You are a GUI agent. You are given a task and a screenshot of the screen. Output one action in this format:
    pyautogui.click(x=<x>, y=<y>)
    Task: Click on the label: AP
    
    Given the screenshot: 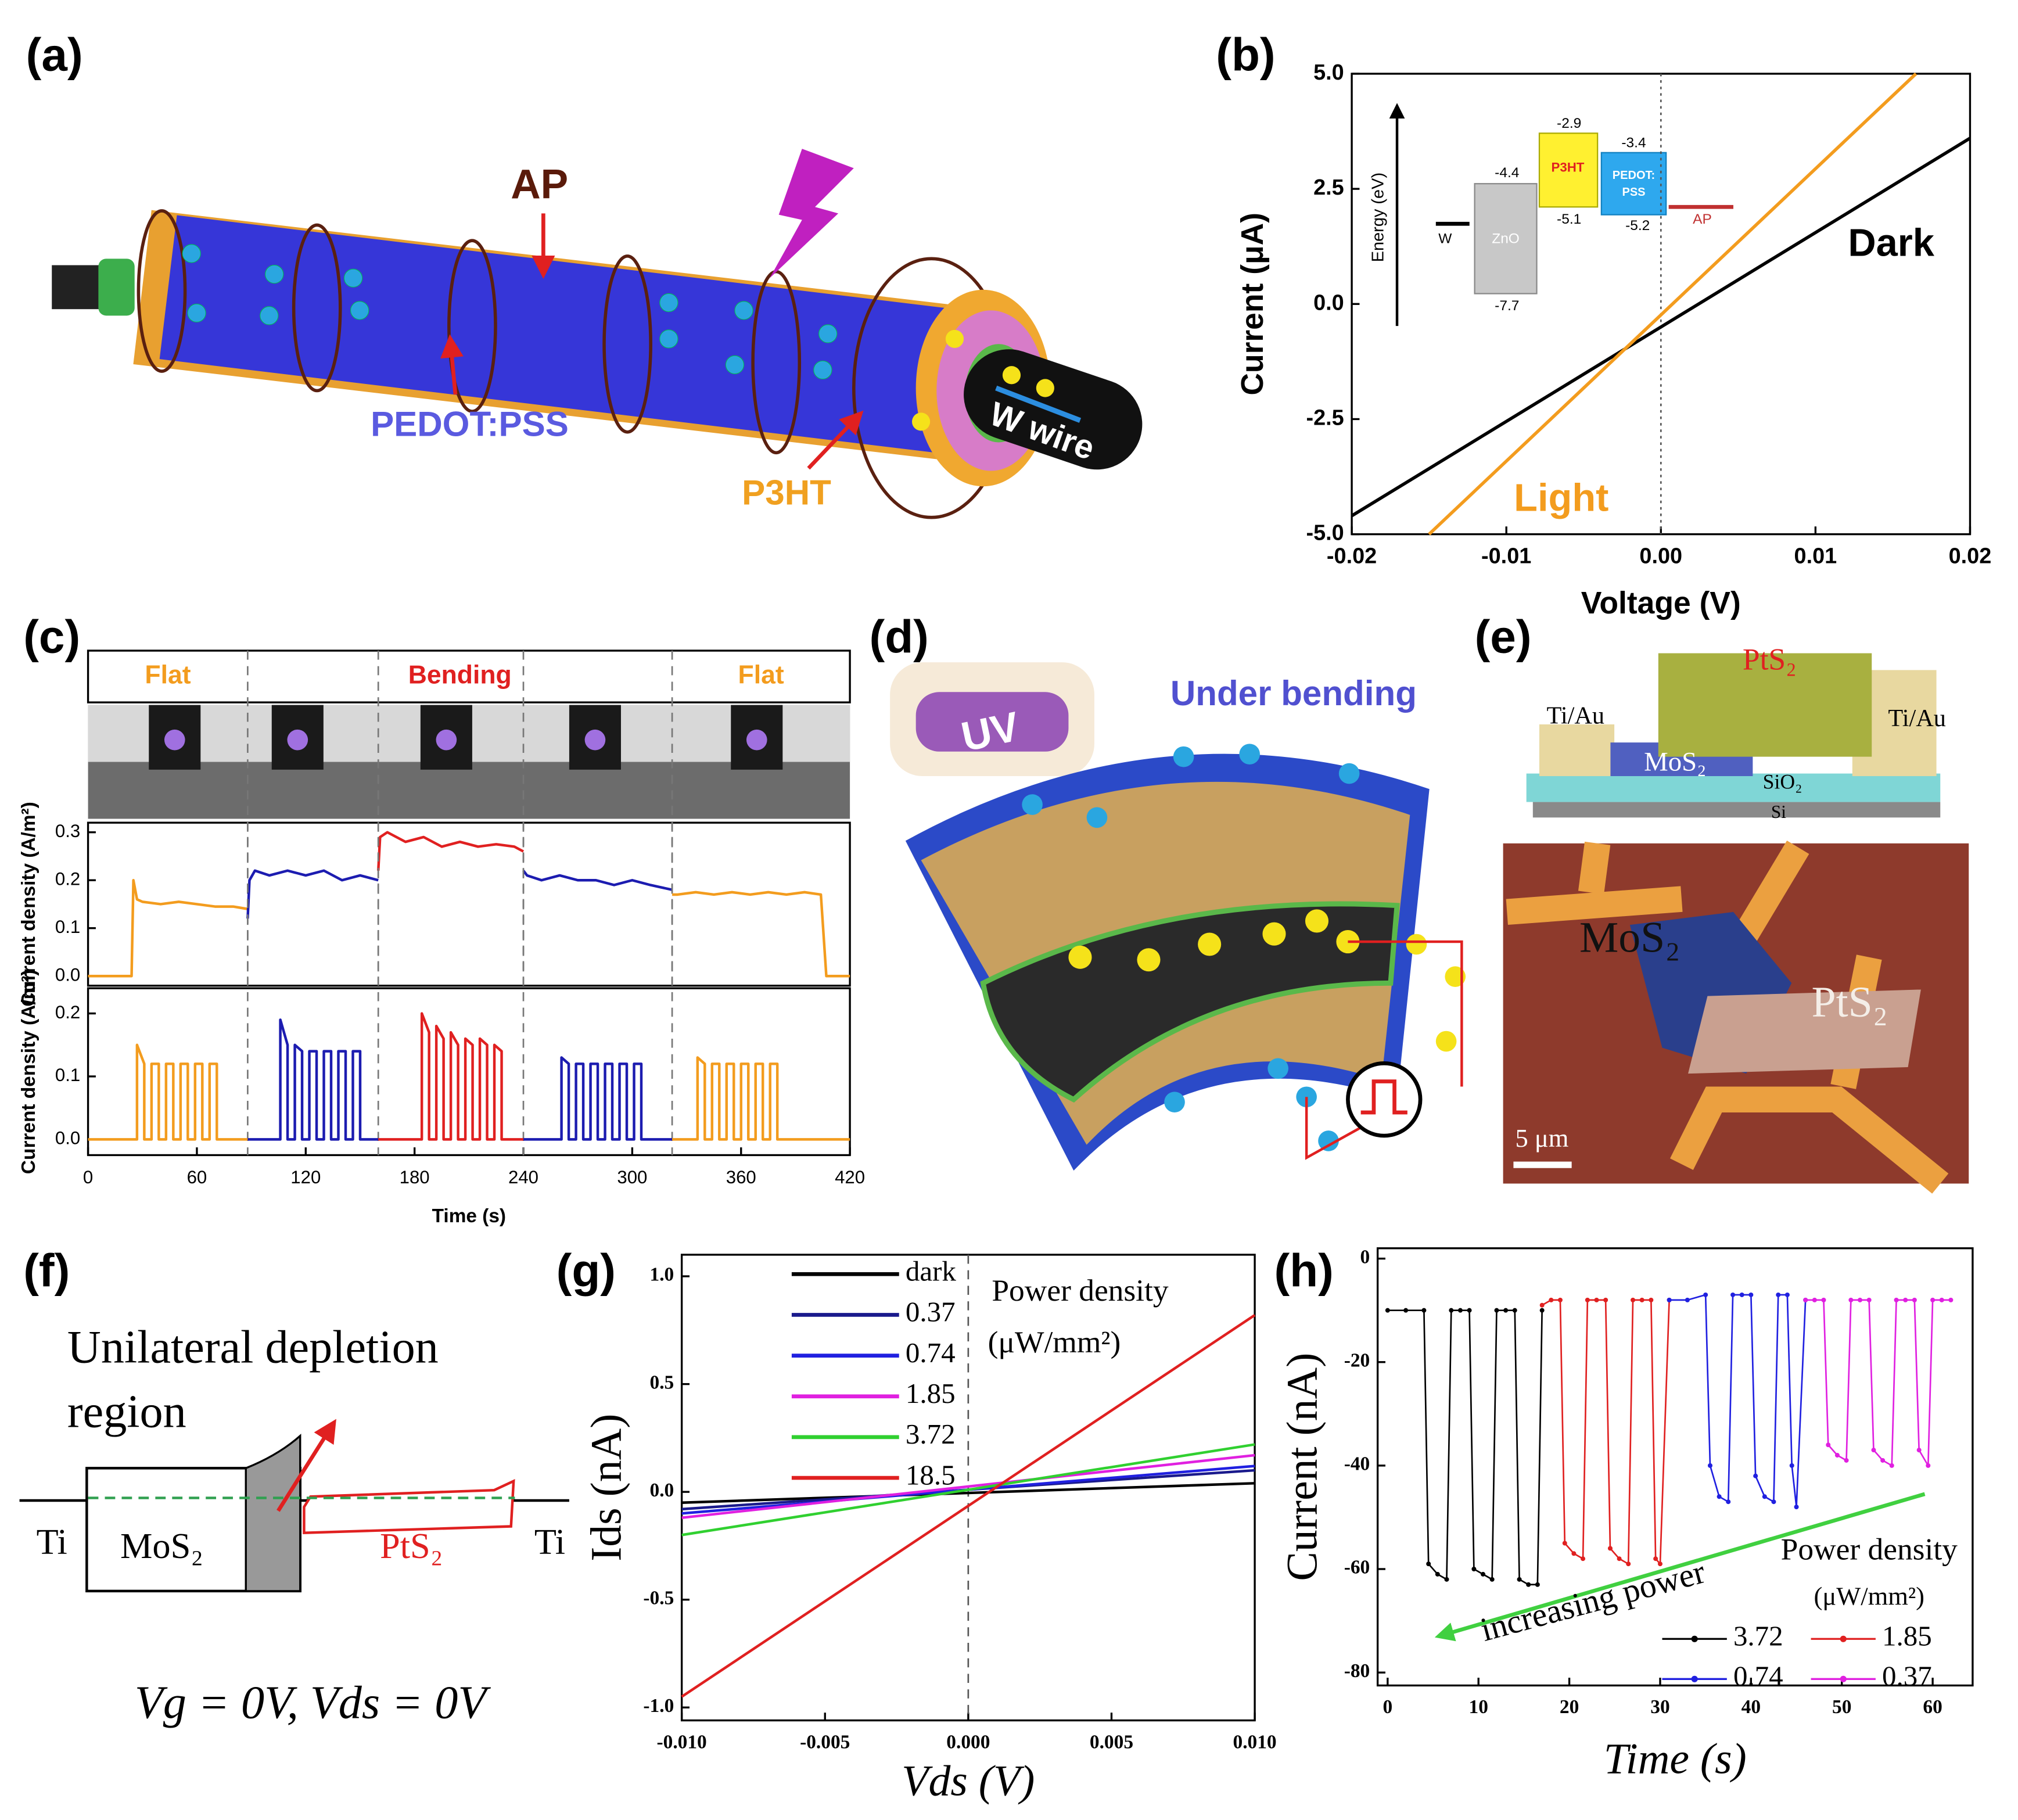 What is the action you would take?
    pyautogui.click(x=539, y=185)
    